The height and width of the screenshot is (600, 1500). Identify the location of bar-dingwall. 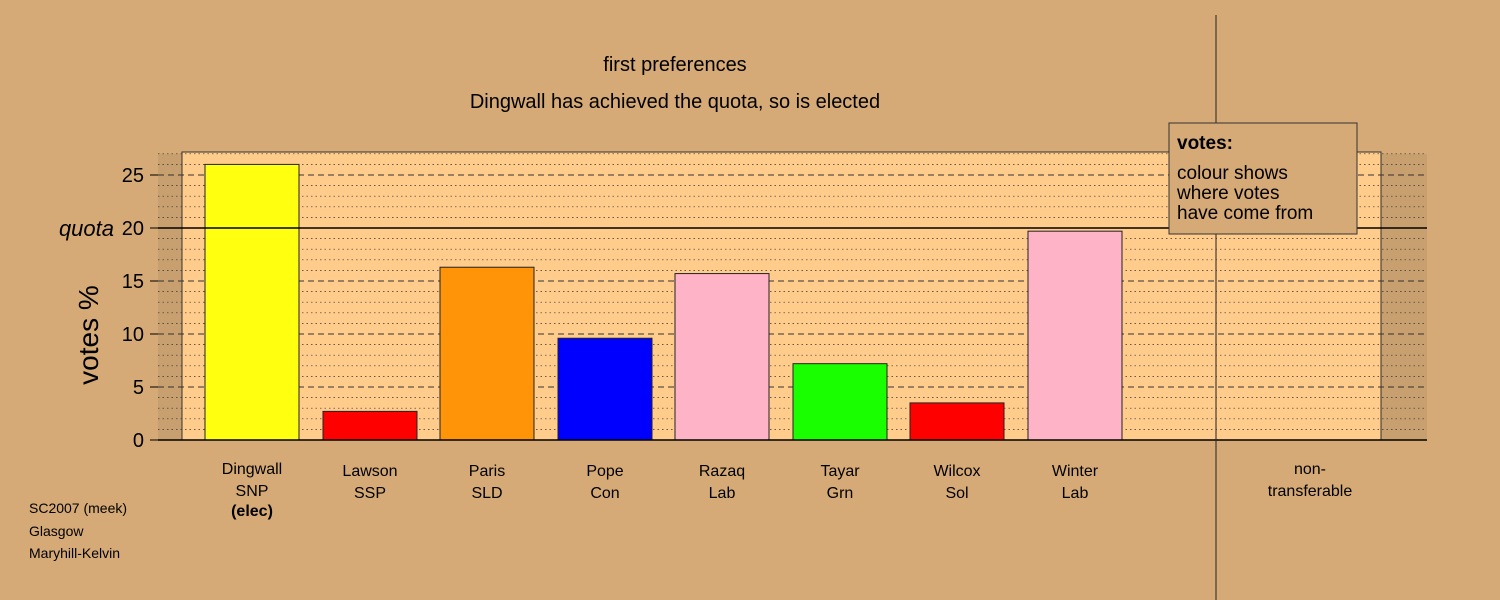
(252, 302).